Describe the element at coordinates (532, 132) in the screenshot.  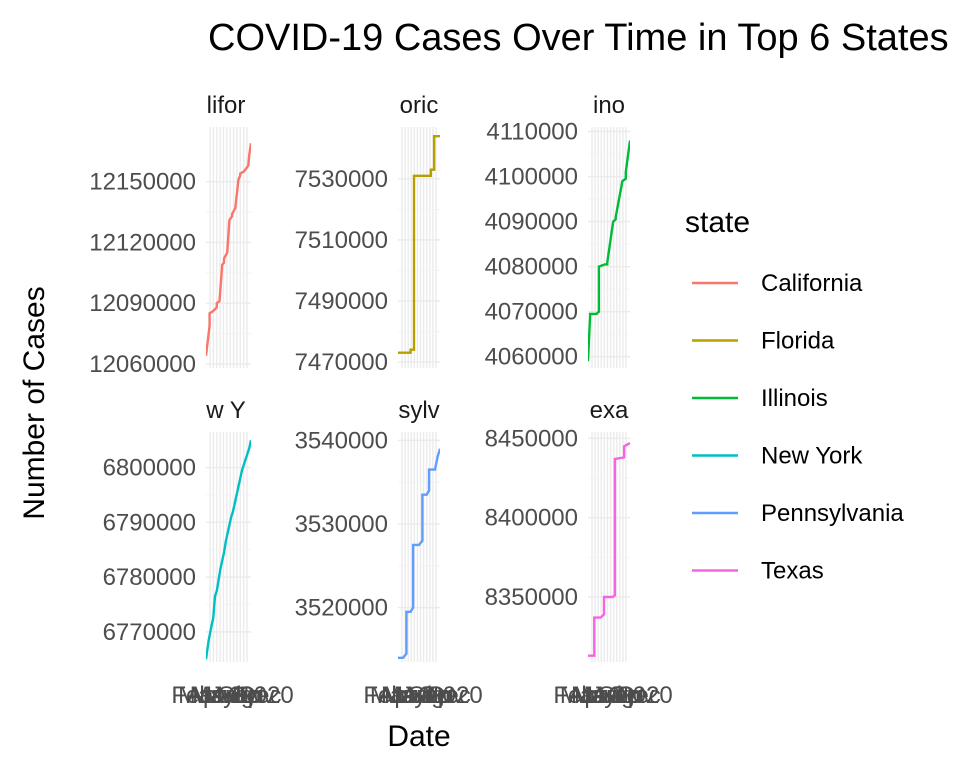
I see `y-tick-label: 4110000` at that location.